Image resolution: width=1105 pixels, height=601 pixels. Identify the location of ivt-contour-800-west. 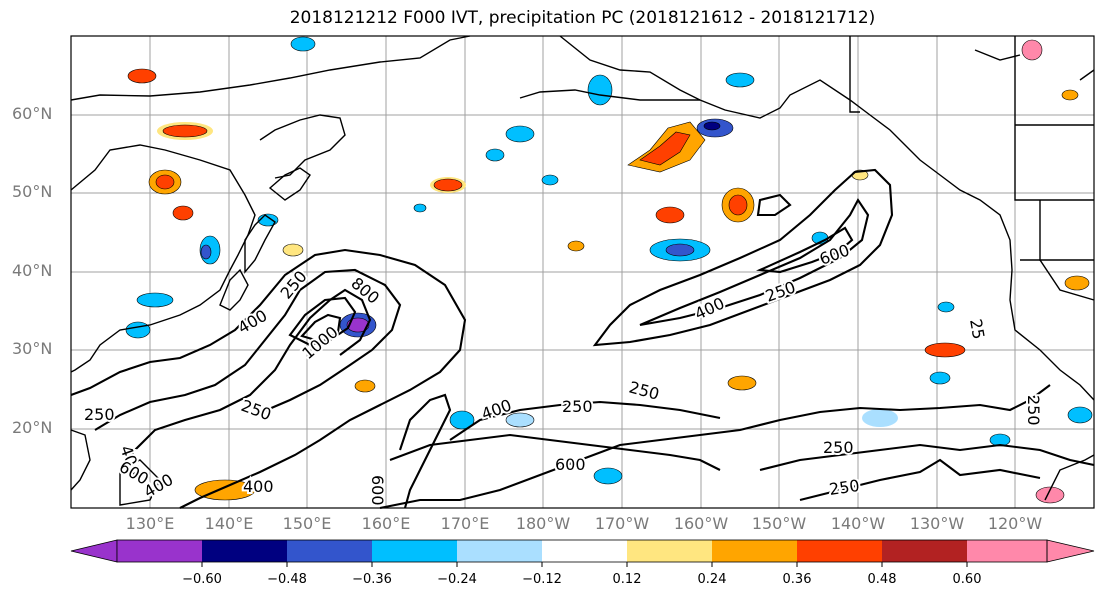
(322, 321).